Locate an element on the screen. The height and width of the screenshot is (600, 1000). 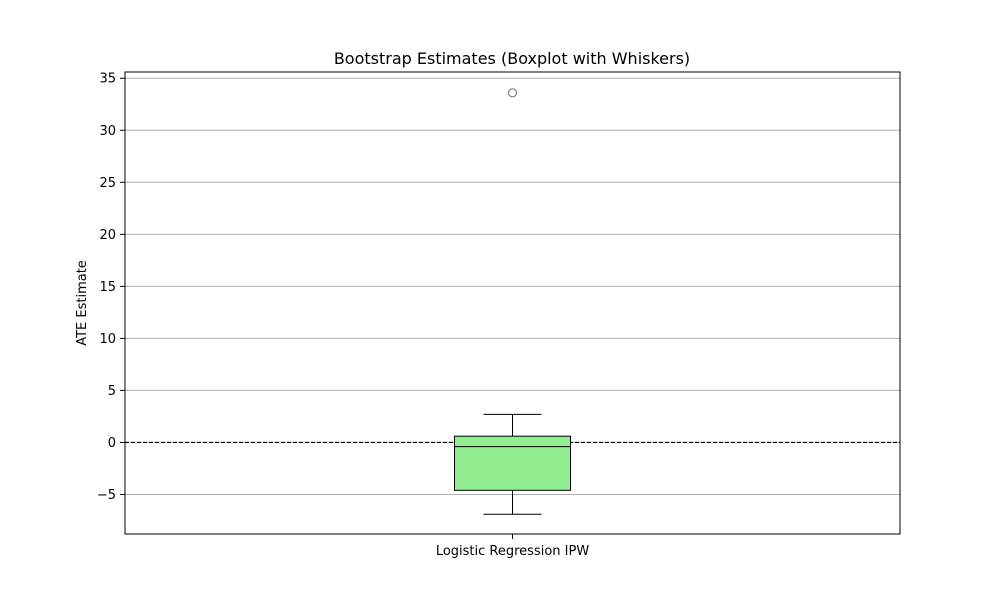
box-layer is located at coordinates (512, 301).